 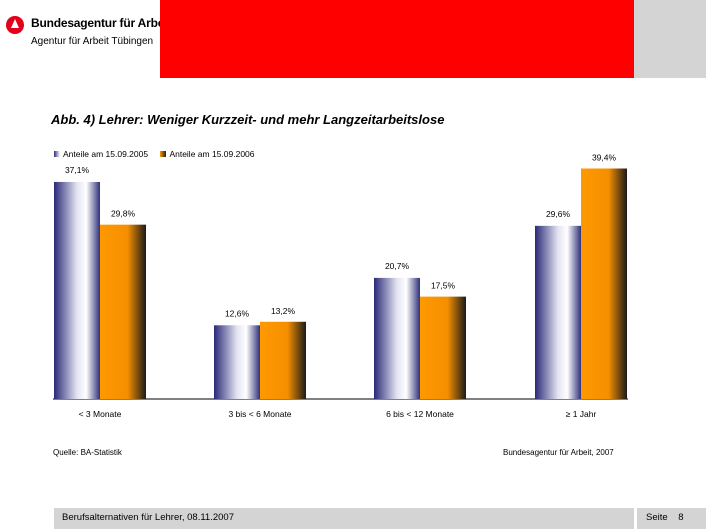 I want to click on category-label-3: 6 bis < 12 Monate, so click(x=420, y=414).